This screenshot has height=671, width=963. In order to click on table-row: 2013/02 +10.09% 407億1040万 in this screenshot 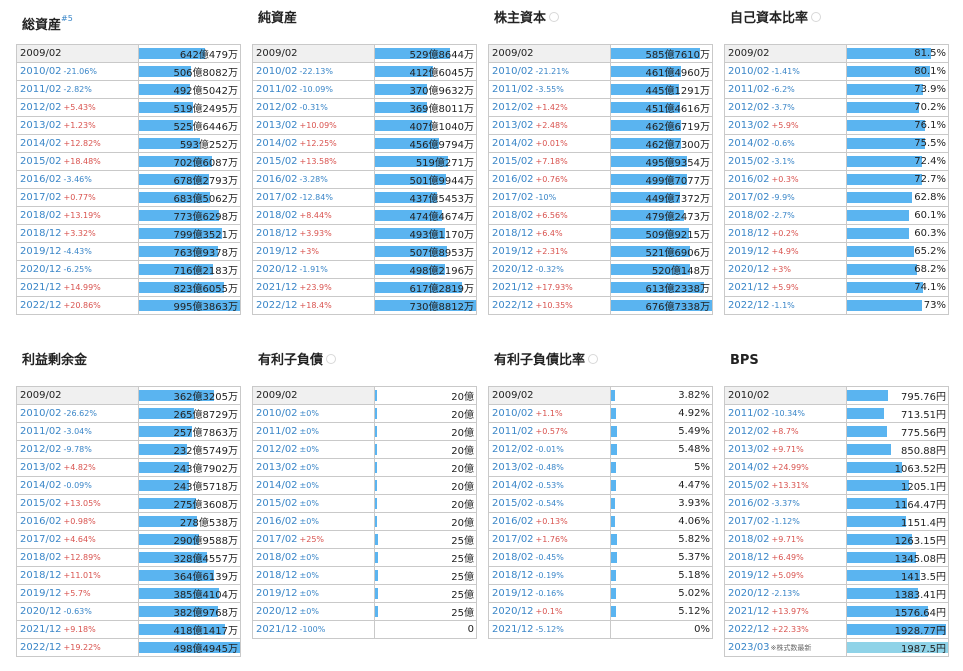, I will do `click(364, 125)`.